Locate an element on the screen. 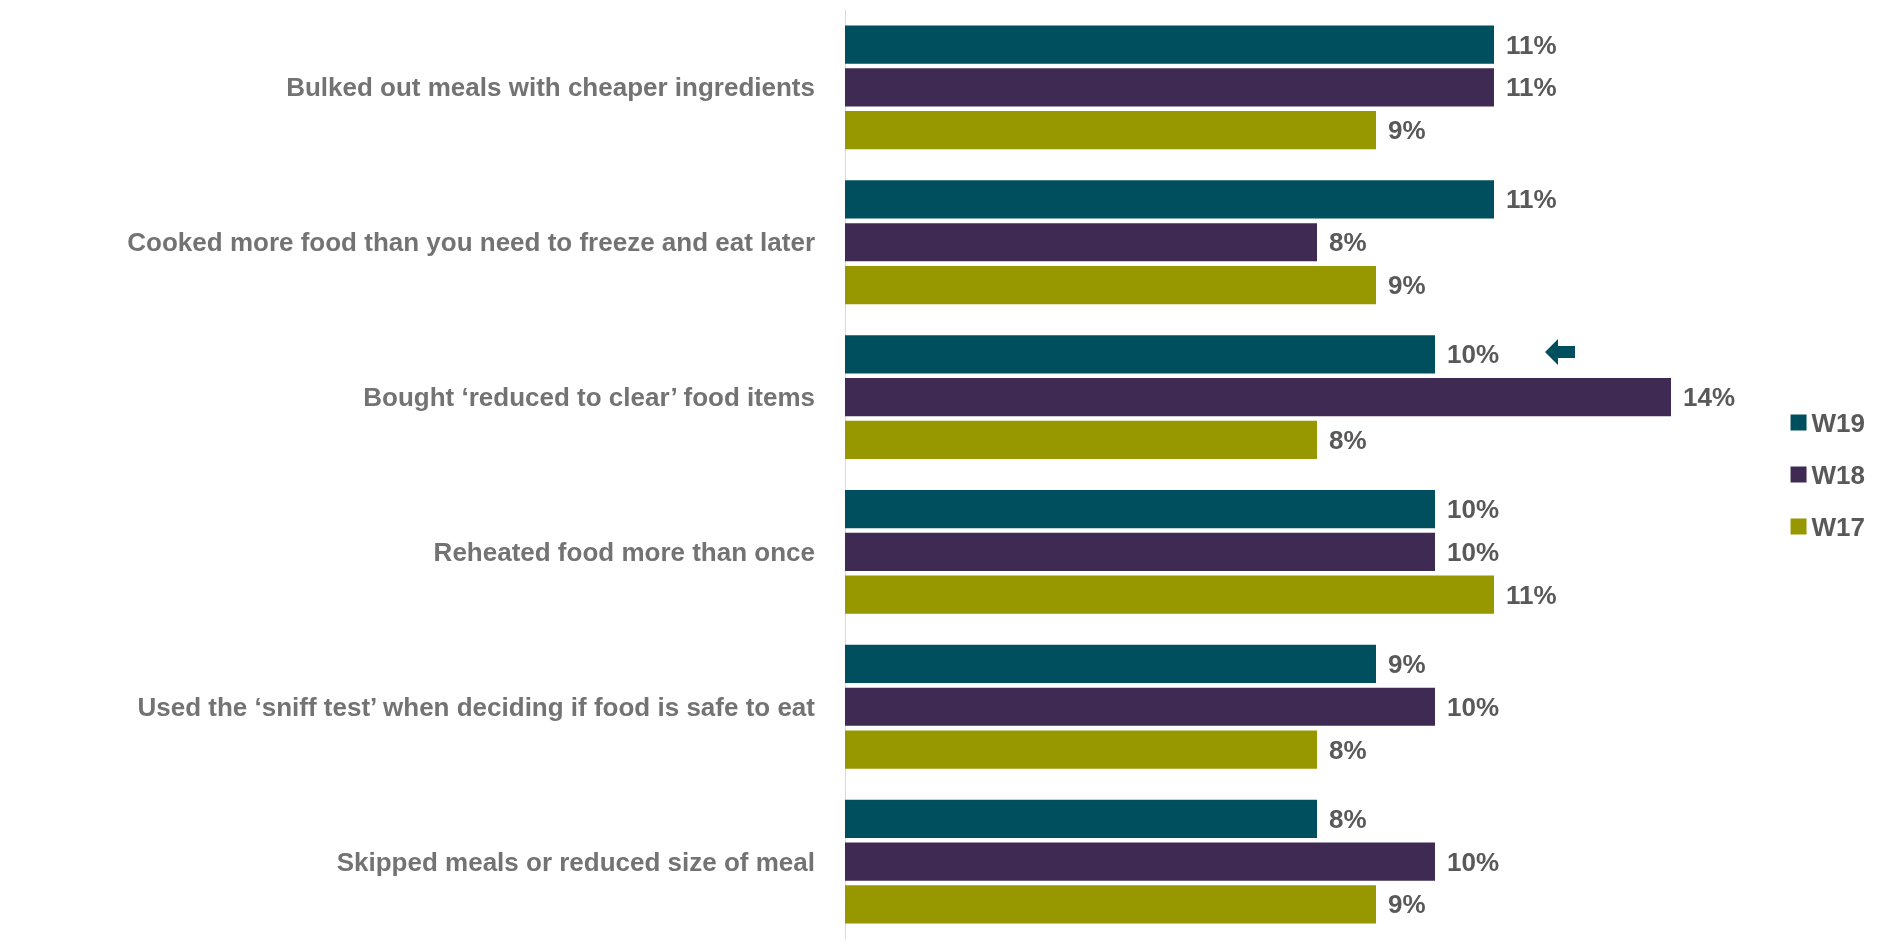  legend-label: W17 is located at coordinates (1838, 526).